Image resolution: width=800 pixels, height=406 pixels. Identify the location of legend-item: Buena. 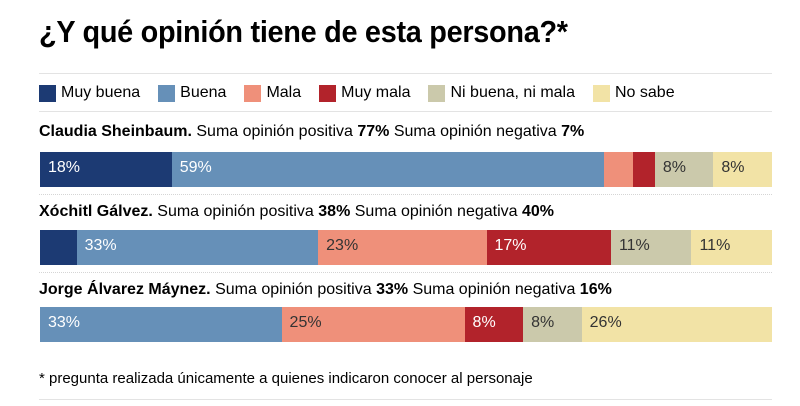
(192, 93).